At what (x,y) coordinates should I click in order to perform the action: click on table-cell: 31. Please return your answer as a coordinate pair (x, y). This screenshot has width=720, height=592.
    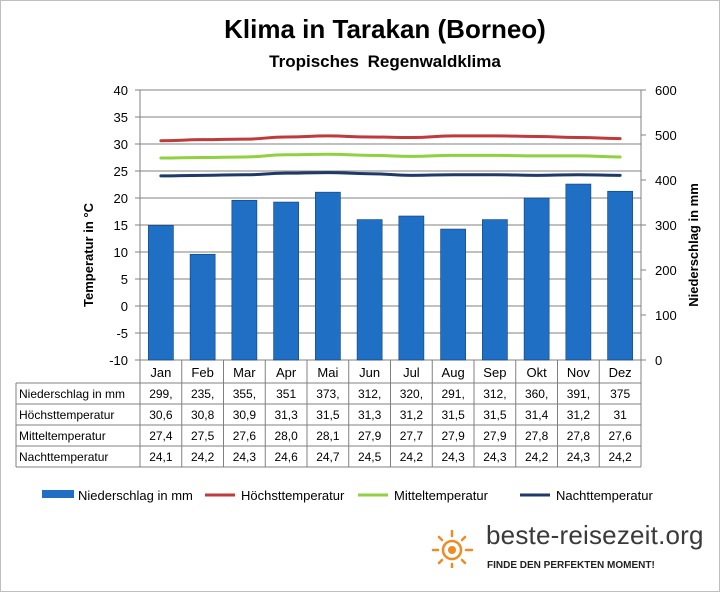
    Looking at the image, I should click on (620, 415).